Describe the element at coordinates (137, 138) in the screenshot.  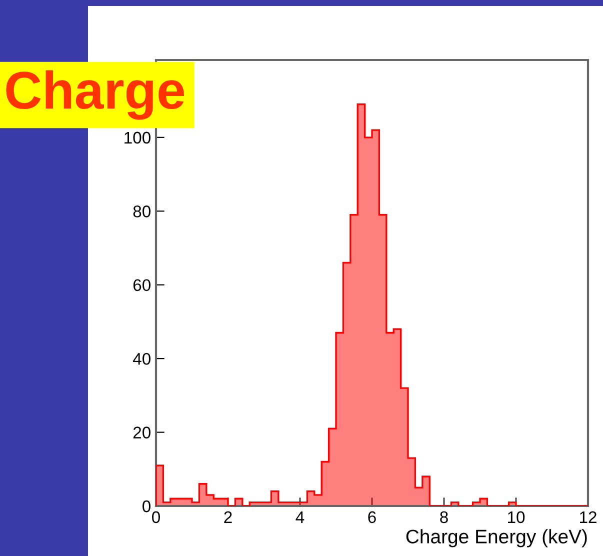
I see `y-tick-label: 100` at that location.